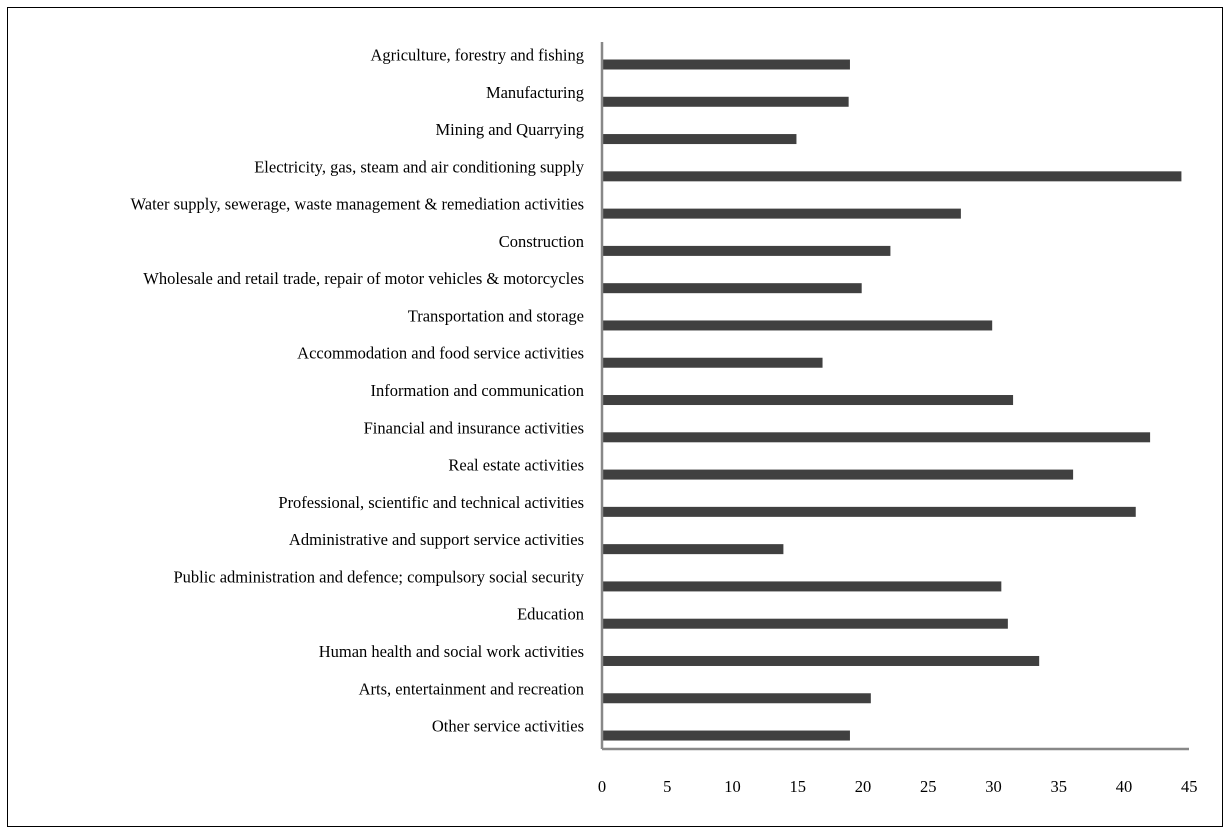  I want to click on x-tick-label: 20, so click(863, 786).